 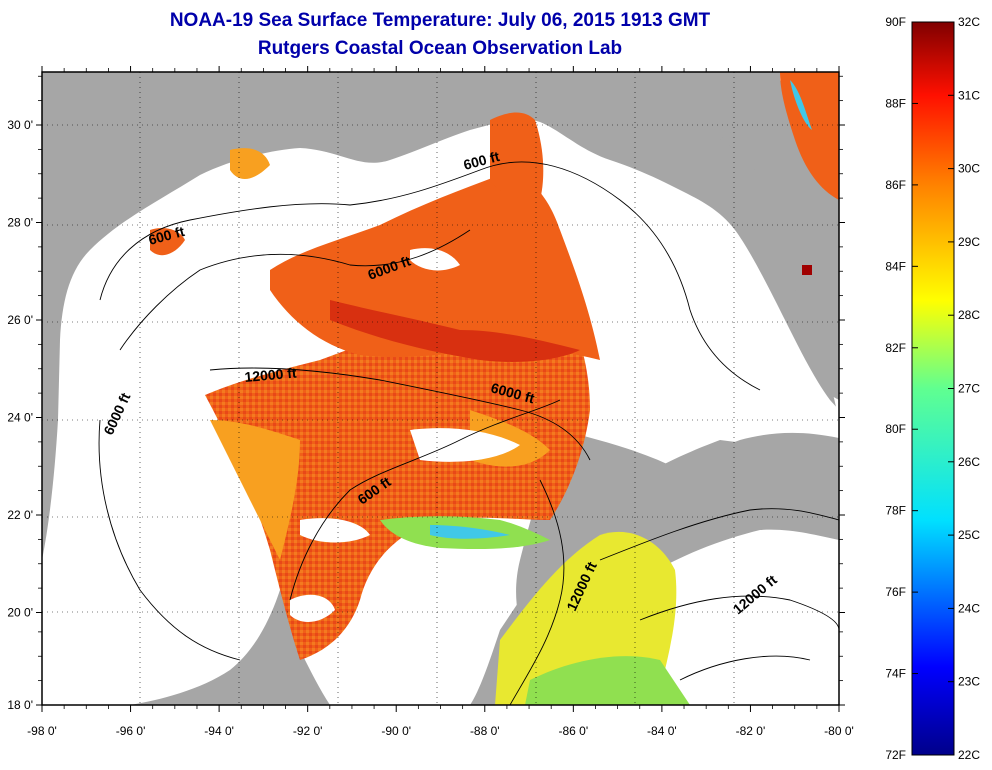 What do you see at coordinates (440, 48) in the screenshot?
I see `map-subtitle: Rutgers Coastal Ocean Observation Lab` at bounding box center [440, 48].